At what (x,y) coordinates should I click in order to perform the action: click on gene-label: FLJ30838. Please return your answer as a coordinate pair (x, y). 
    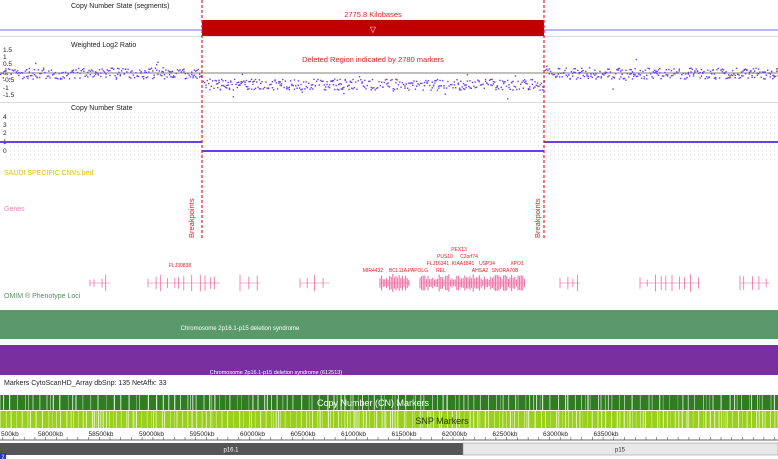
    Looking at the image, I should click on (180, 266).